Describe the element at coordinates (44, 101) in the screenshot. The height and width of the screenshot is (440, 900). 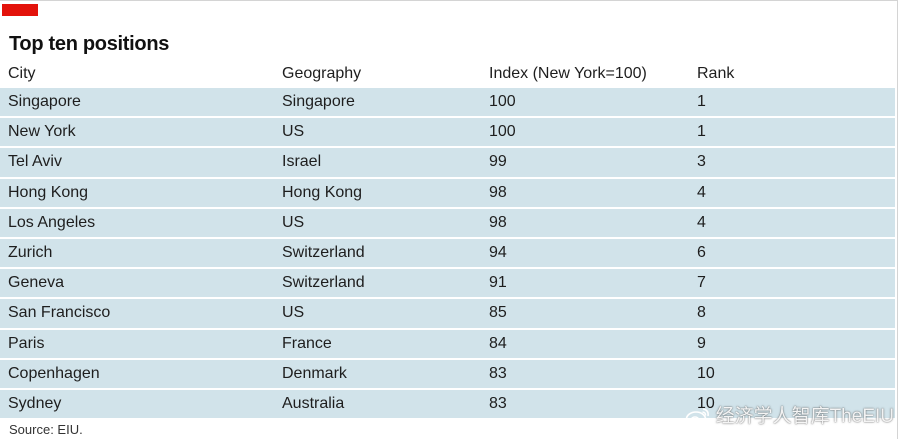
I see `cell-city: Singapore` at that location.